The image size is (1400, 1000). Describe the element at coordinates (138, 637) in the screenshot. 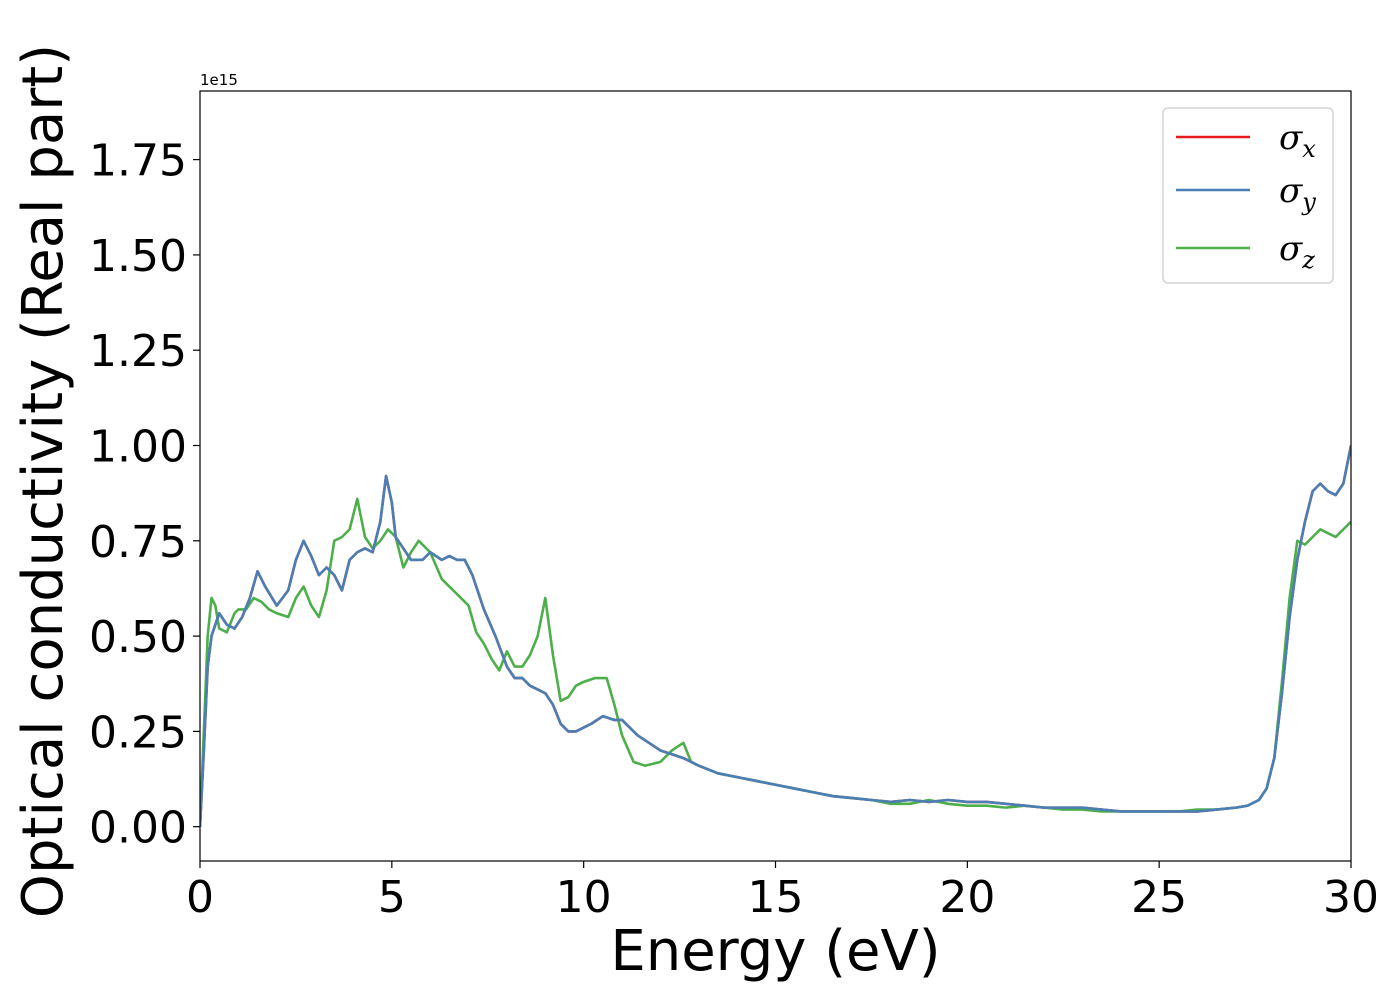

I see `y-tick-label: 0.50` at that location.